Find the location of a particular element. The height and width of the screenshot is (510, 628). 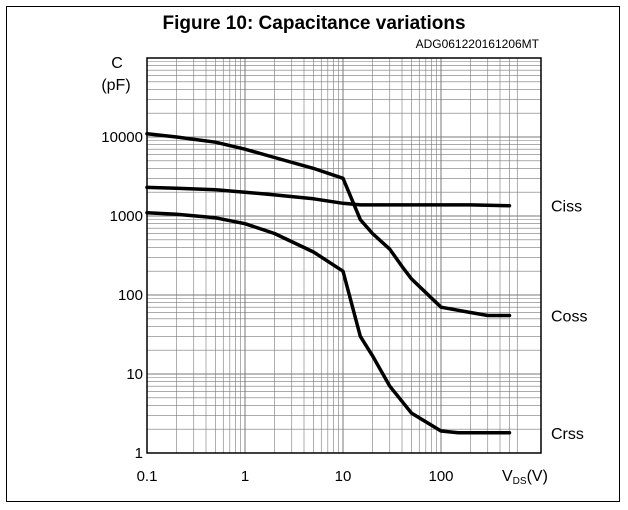

y-tick-label: 10 is located at coordinates (134, 374).